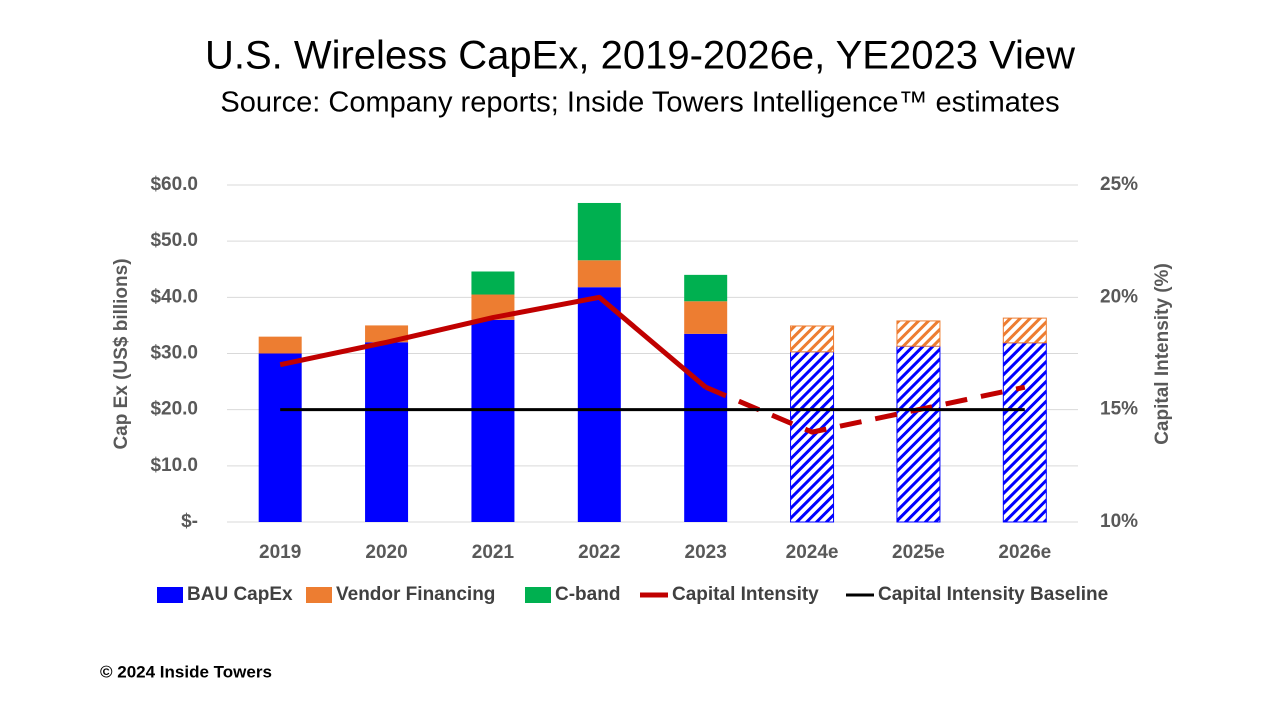 Image resolution: width=1280 pixels, height=720 pixels. Describe the element at coordinates (993, 594) in the screenshot. I see `legend-label: Capital Intensity Baseline` at that location.